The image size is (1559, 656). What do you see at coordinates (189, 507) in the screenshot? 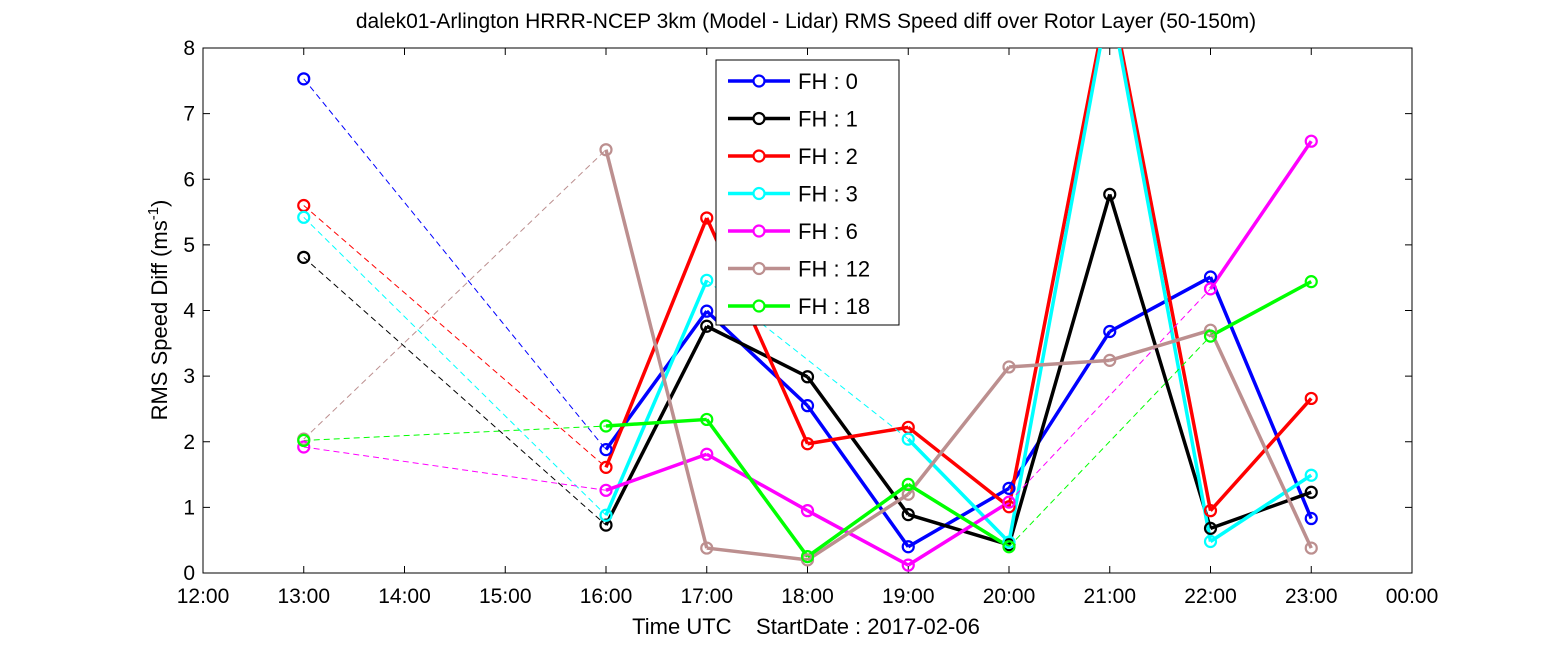
I see `y-tick-label: 1` at bounding box center [189, 507].